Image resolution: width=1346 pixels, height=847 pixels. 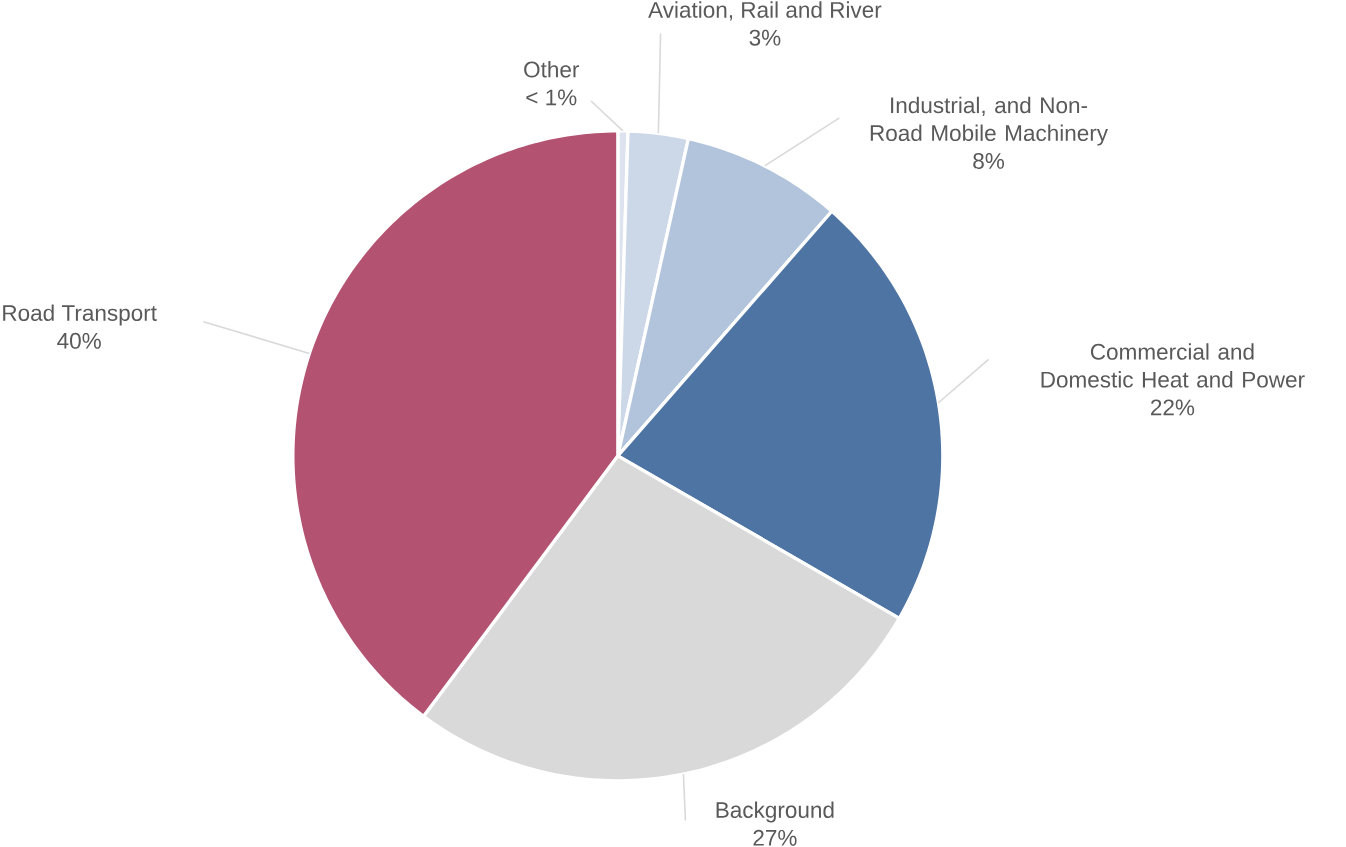 What do you see at coordinates (989, 121) in the screenshot?
I see `slice-label: Industrial, and Non-Road Mobile Machinery` at bounding box center [989, 121].